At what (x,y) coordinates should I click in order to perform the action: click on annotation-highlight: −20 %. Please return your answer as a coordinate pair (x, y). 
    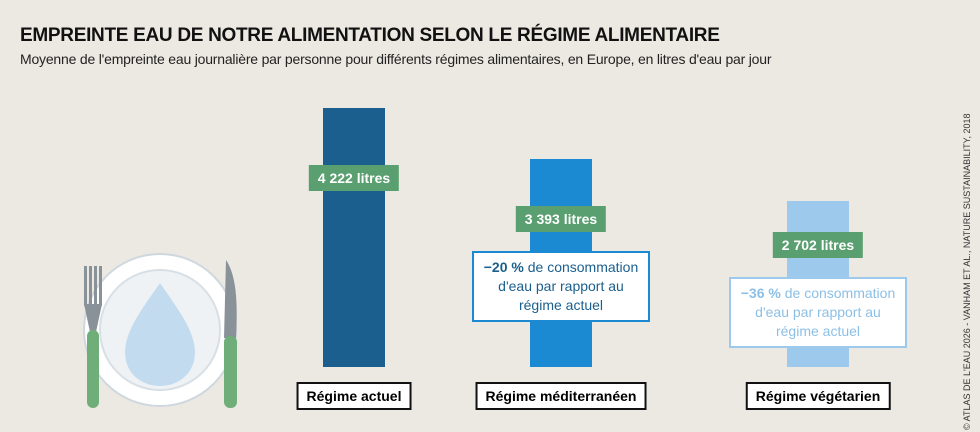
    Looking at the image, I should click on (503, 267).